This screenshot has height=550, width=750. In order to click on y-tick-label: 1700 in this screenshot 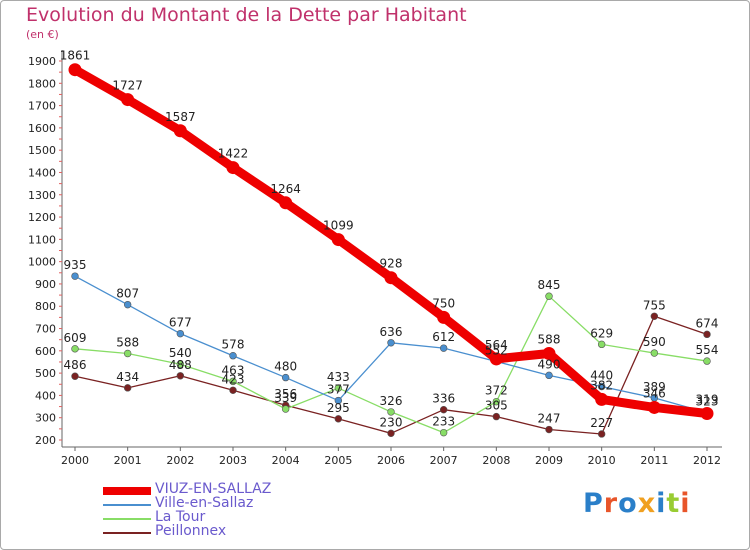, I will do `click(42, 106)`.